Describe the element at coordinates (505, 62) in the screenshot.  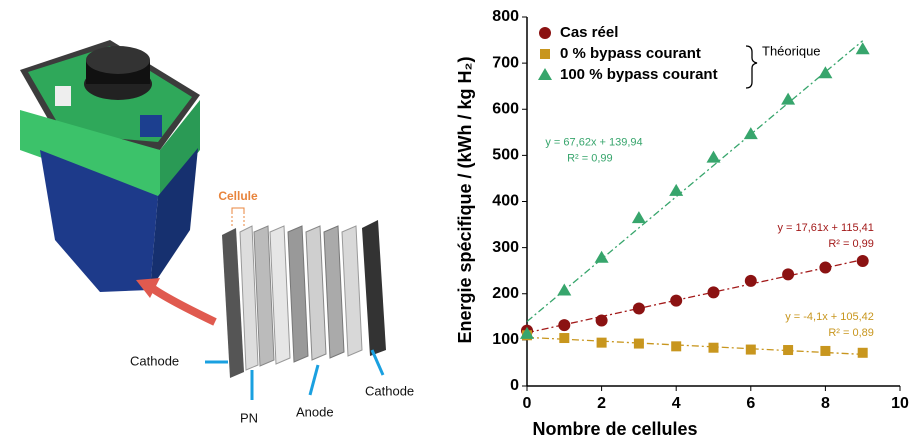
I see `y-tick-label: 700` at that location.